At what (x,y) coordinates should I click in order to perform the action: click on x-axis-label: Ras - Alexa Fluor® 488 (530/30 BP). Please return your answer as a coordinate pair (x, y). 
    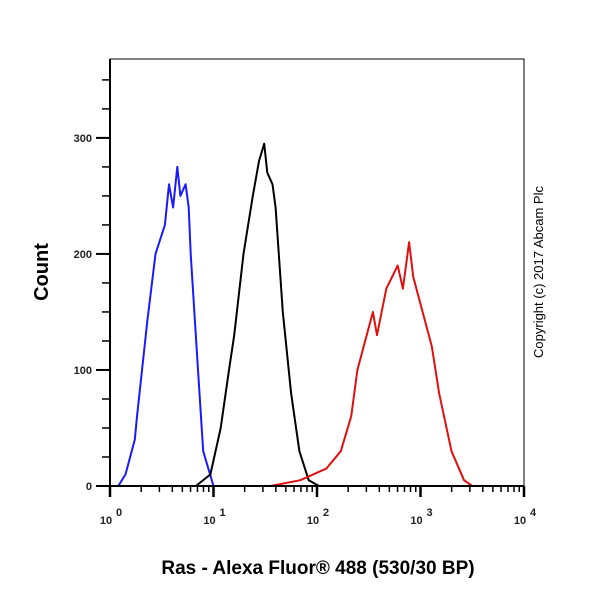
    Looking at the image, I should click on (317, 568).